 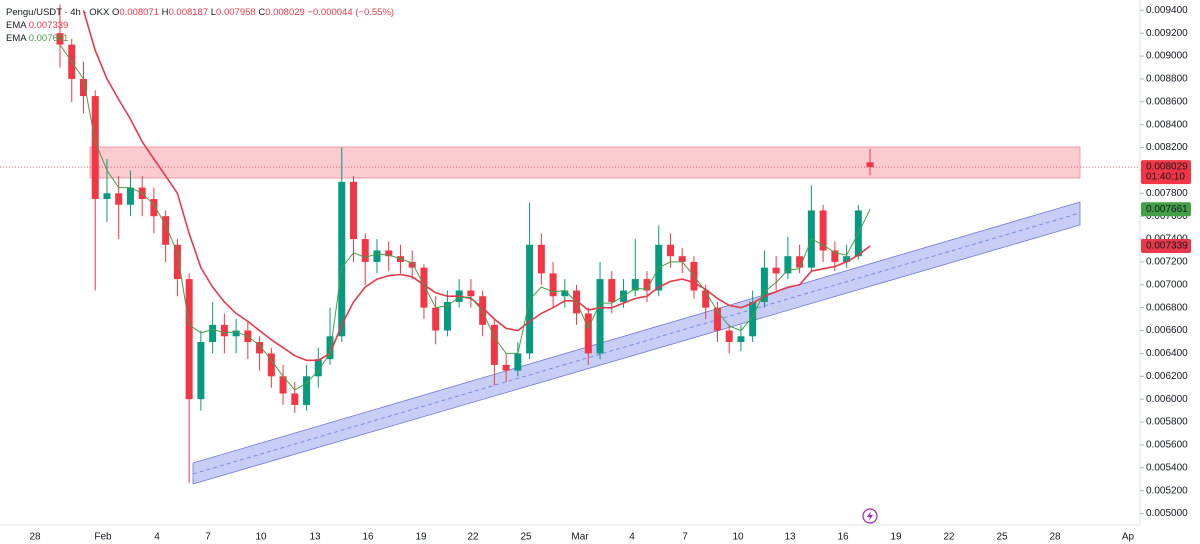 I want to click on open-value: 0.008071, so click(x=139, y=12).